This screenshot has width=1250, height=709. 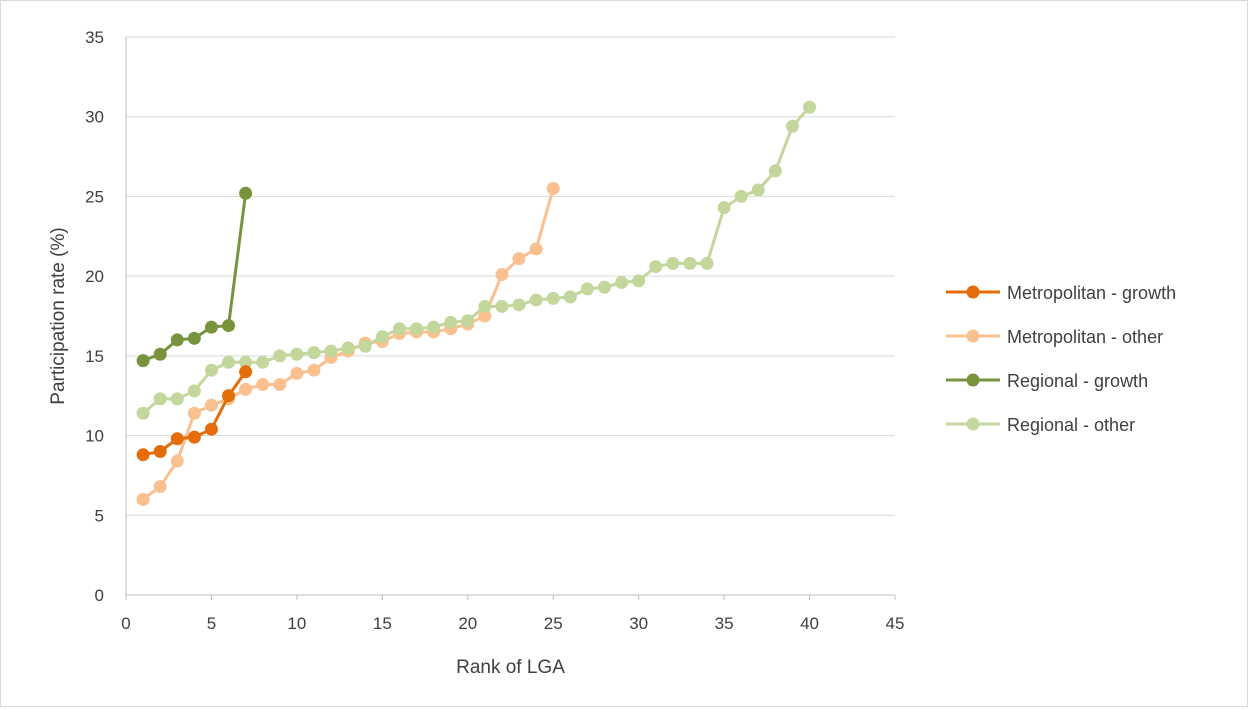 I want to click on x-tick-label: 25, so click(x=553, y=623).